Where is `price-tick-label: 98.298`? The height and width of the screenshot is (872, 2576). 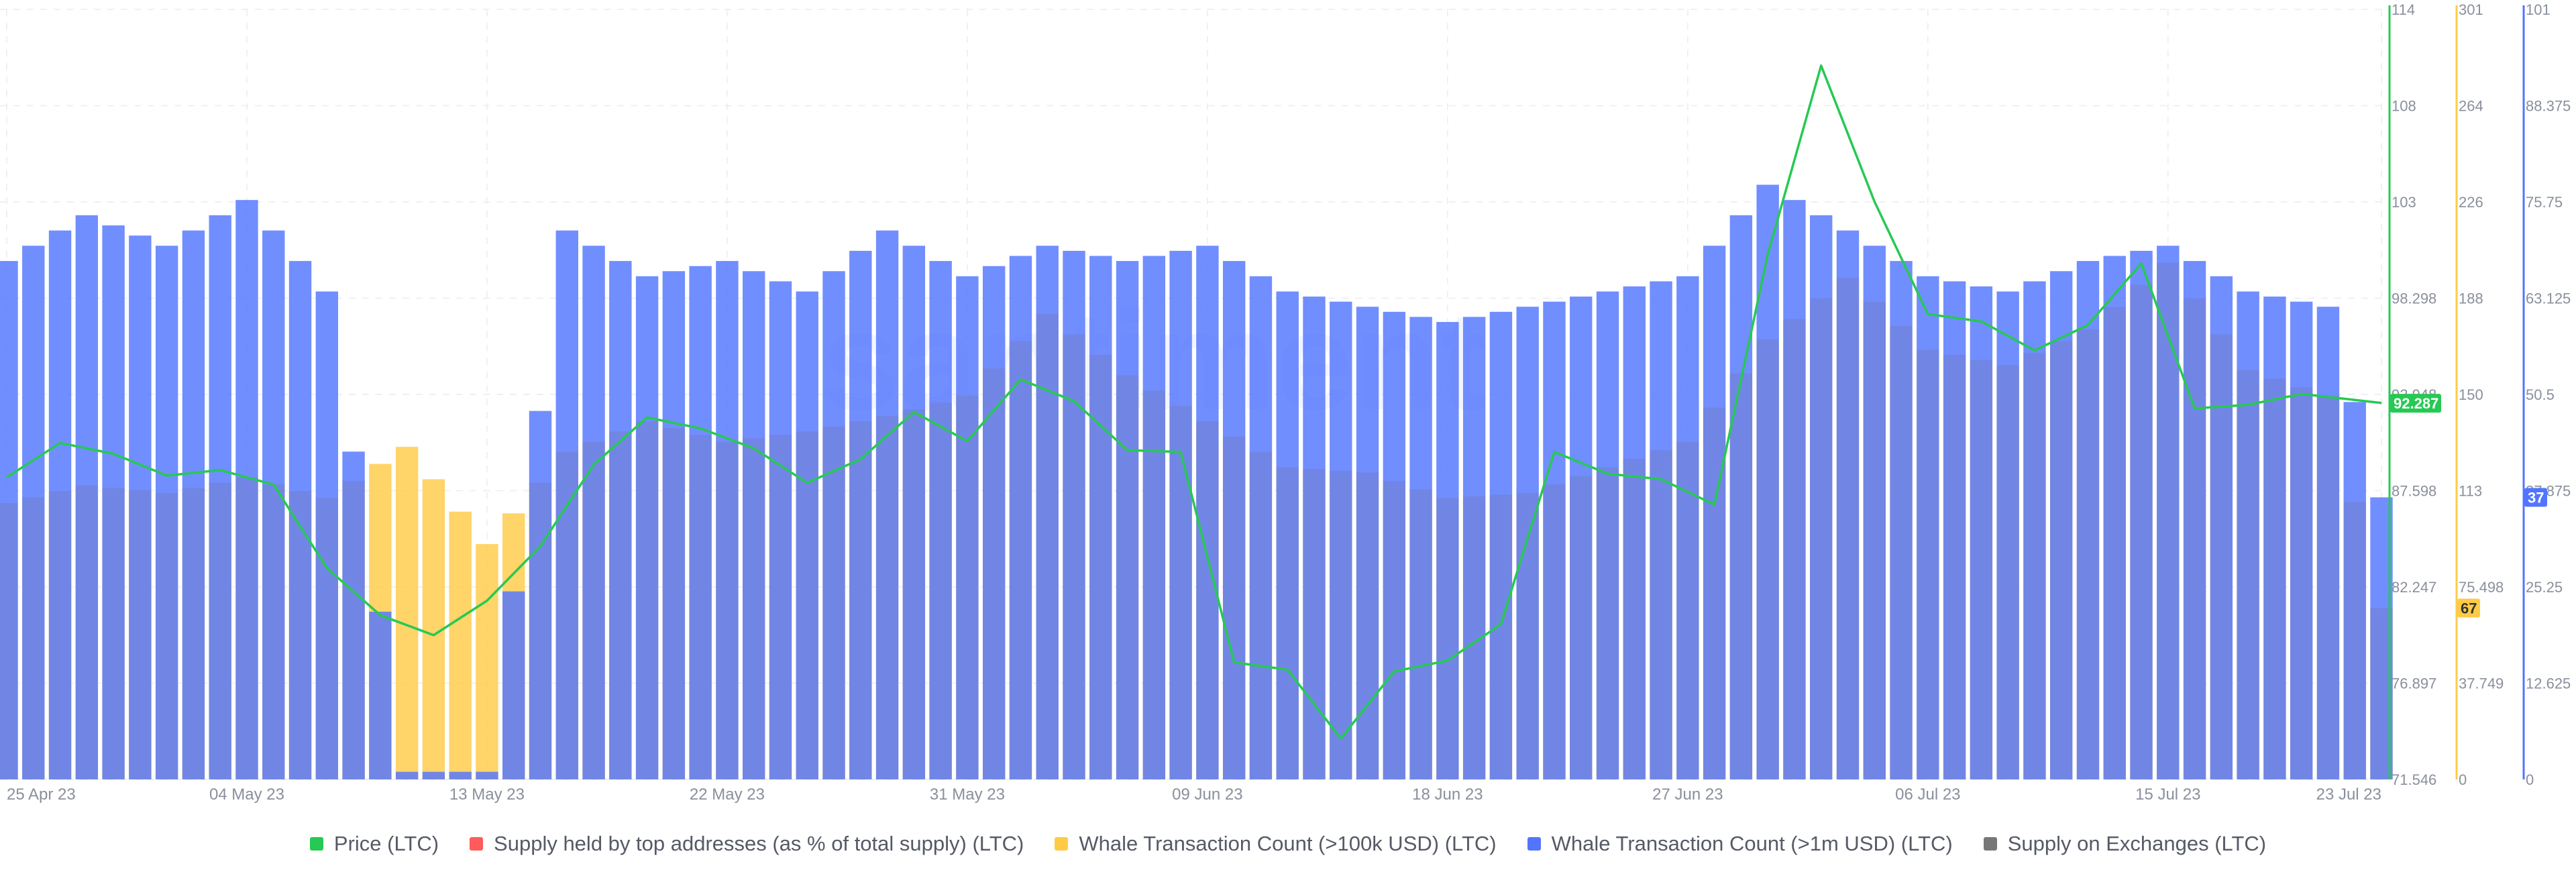
price-tick-label: 98.298 is located at coordinates (2414, 298).